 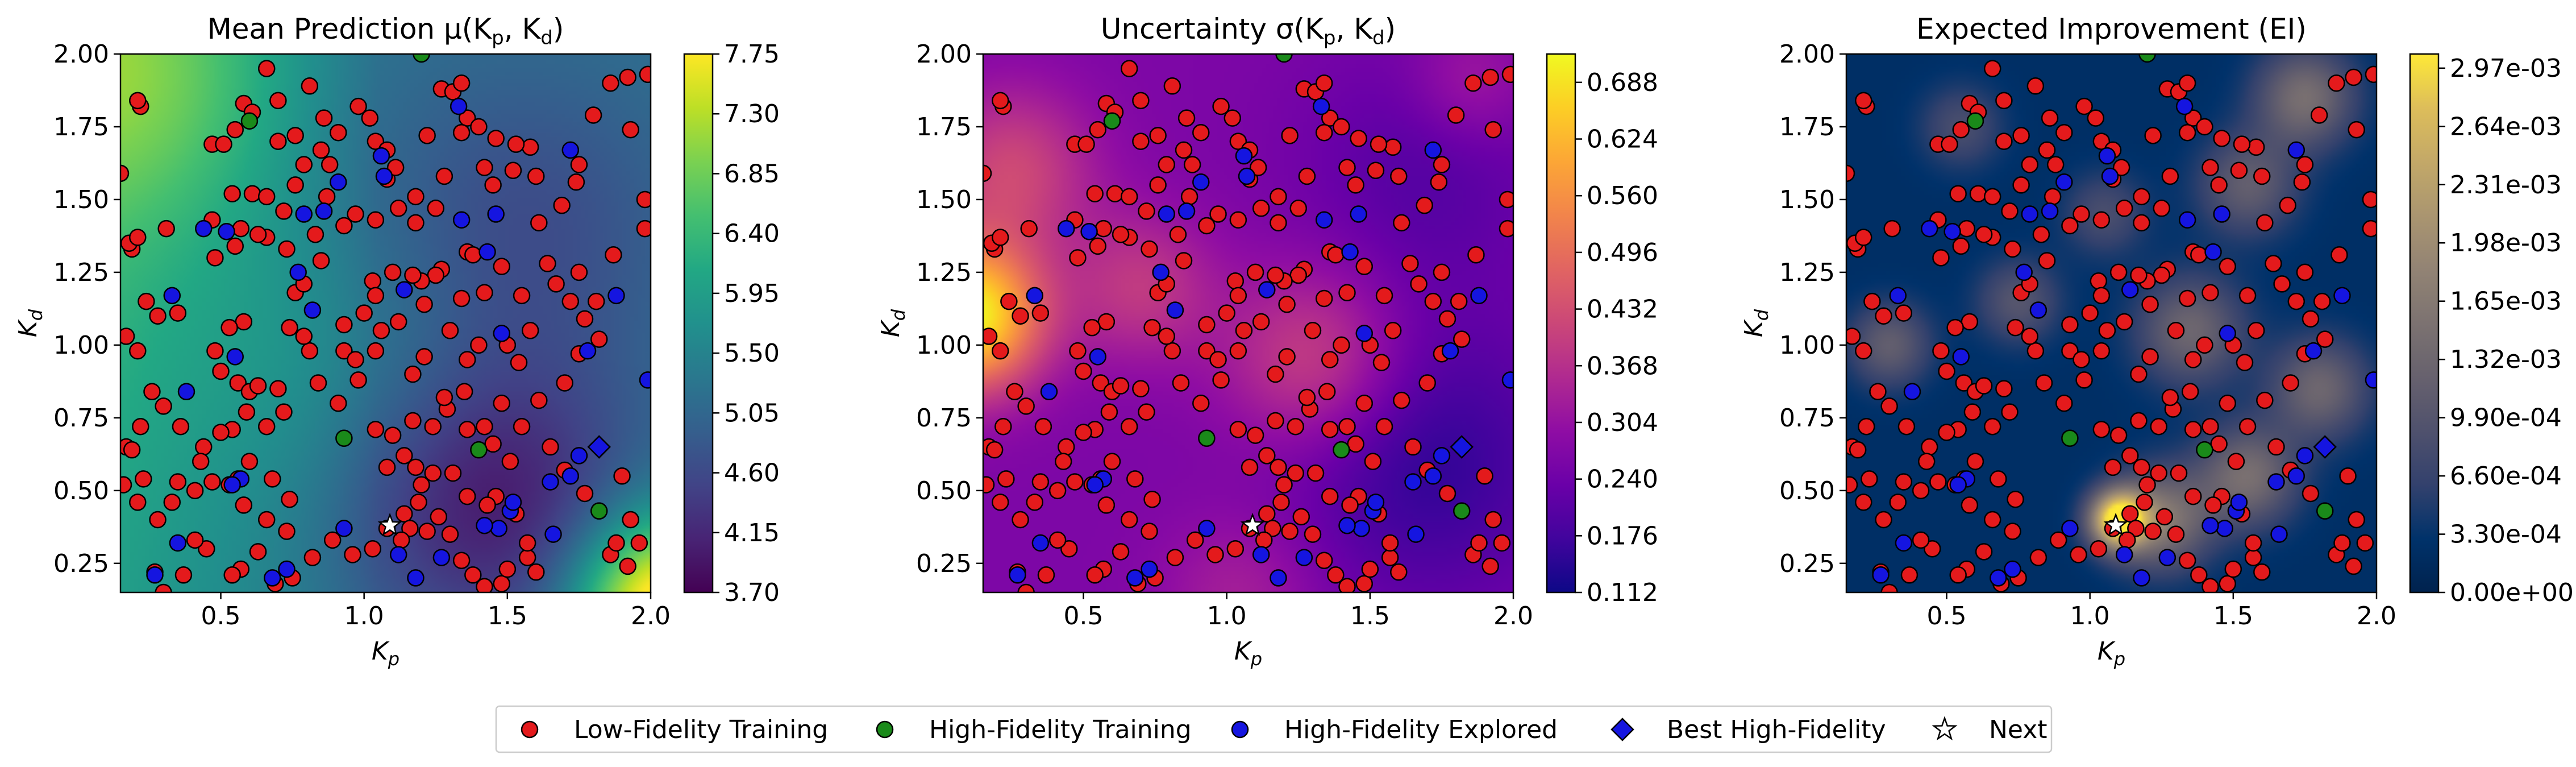 What do you see at coordinates (752, 533) in the screenshot?
I see `colorbar-tick-label: 4.15` at bounding box center [752, 533].